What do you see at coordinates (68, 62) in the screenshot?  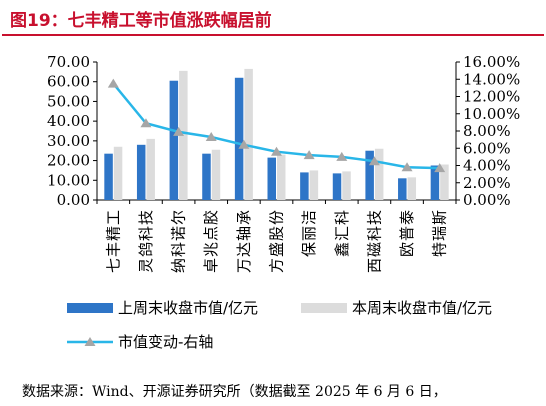 I see `y-left-tick-label: 70.00` at bounding box center [68, 62].